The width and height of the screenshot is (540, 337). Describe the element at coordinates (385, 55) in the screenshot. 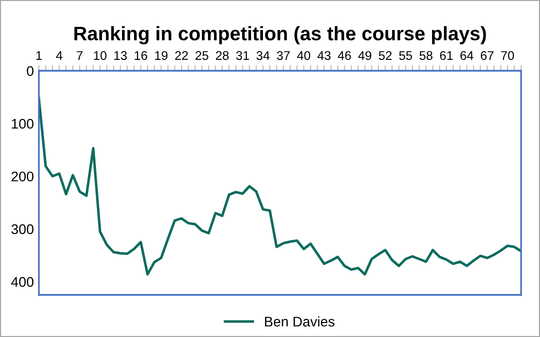

I see `x-tick-label: 52` at that location.